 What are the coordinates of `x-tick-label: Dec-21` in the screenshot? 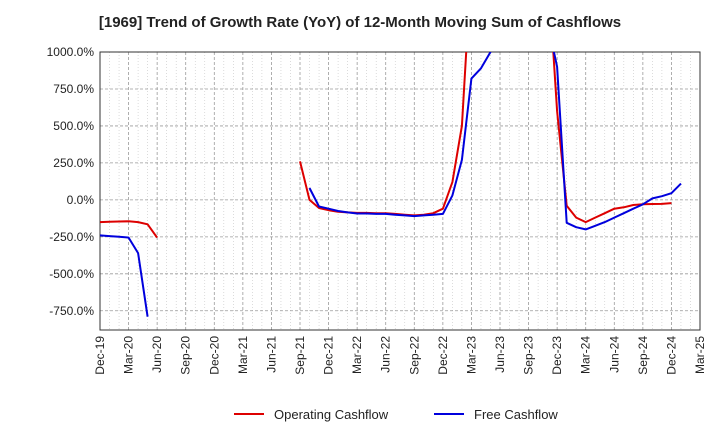 It's located at (329, 355).